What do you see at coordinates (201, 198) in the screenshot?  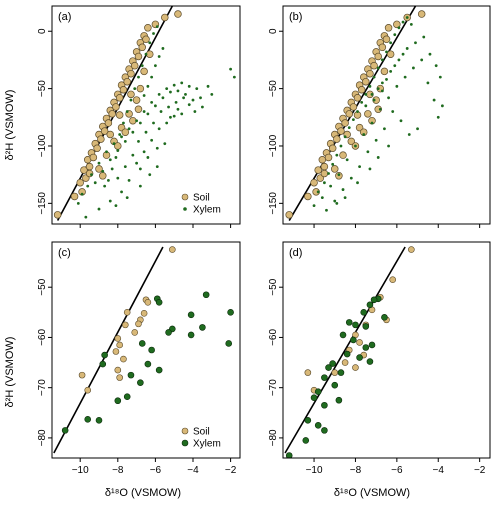 I see `legend-label: Soil` at bounding box center [201, 198].